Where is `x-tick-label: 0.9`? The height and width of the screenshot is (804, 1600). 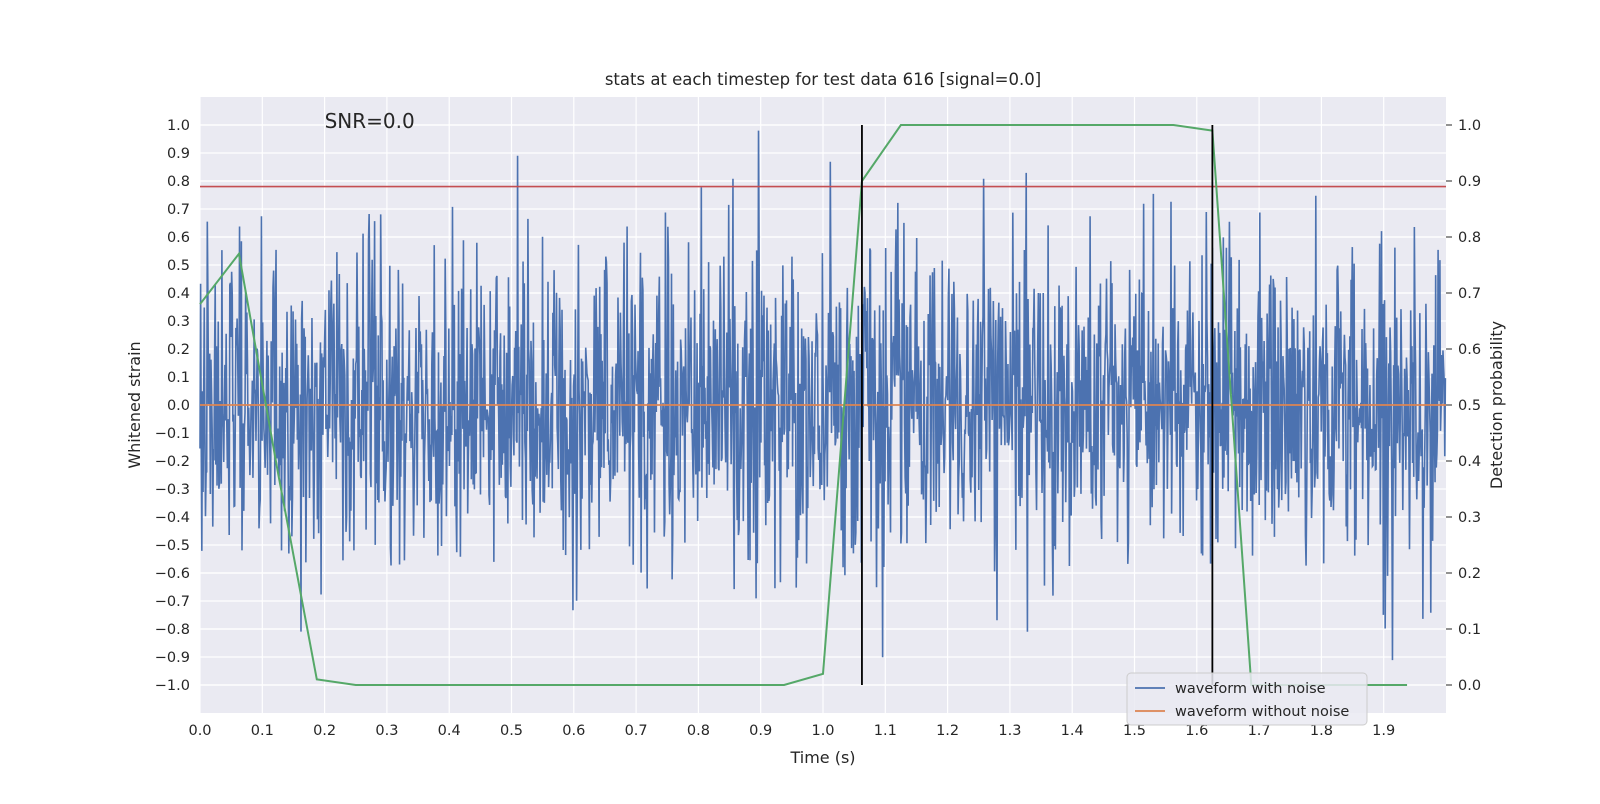 x-tick-label: 0.9 is located at coordinates (760, 731).